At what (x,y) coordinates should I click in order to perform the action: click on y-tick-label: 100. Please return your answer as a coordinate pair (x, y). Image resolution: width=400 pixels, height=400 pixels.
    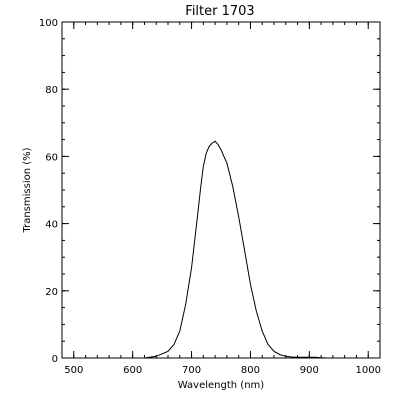
    Looking at the image, I should click on (48, 23).